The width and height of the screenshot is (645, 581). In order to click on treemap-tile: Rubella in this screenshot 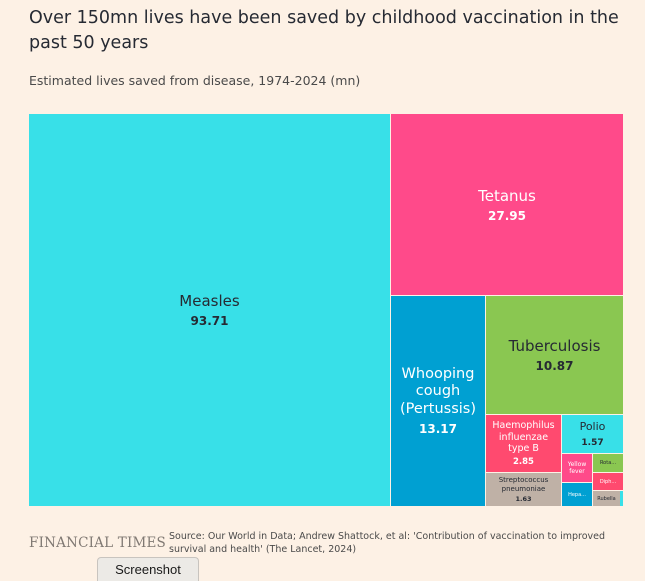, I will do `click(606, 498)`.